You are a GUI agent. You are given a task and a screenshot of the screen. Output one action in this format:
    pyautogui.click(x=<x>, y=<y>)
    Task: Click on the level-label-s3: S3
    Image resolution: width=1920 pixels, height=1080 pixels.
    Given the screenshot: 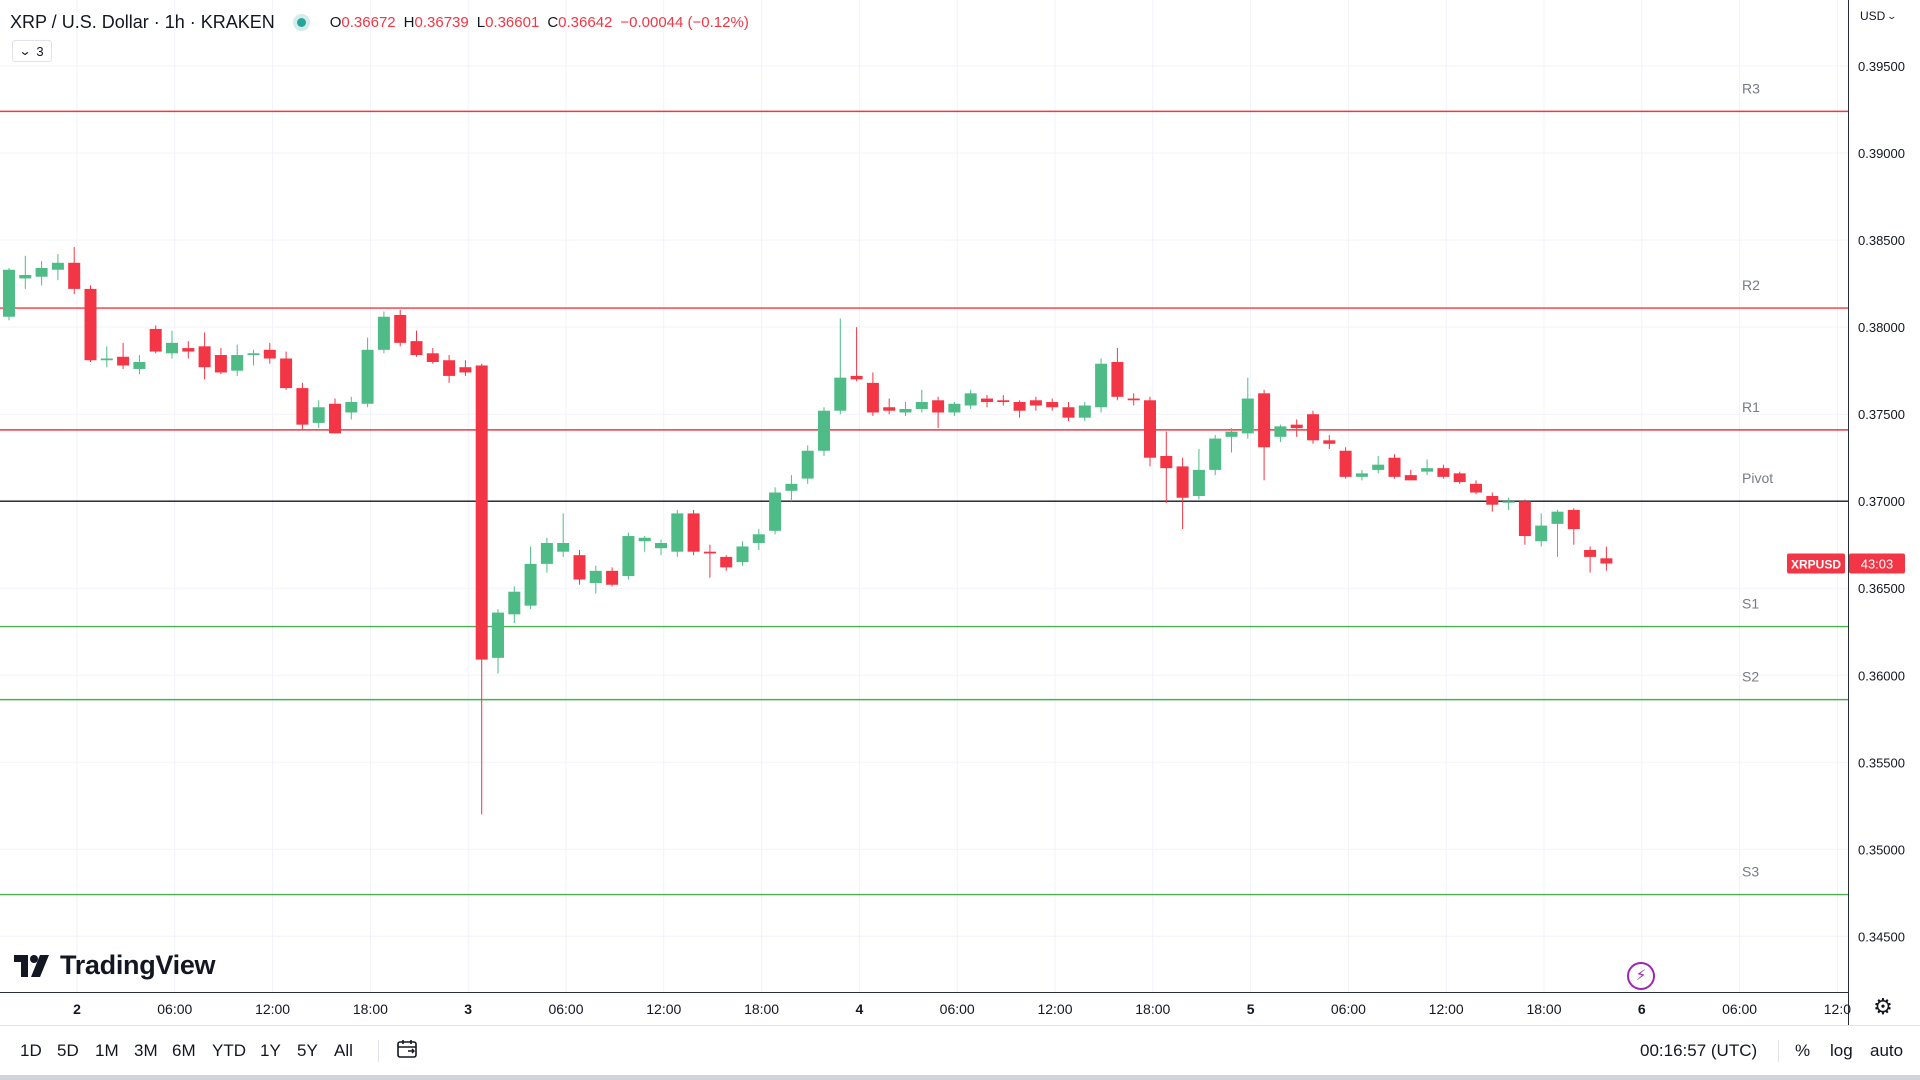 What is the action you would take?
    pyautogui.click(x=1750, y=872)
    